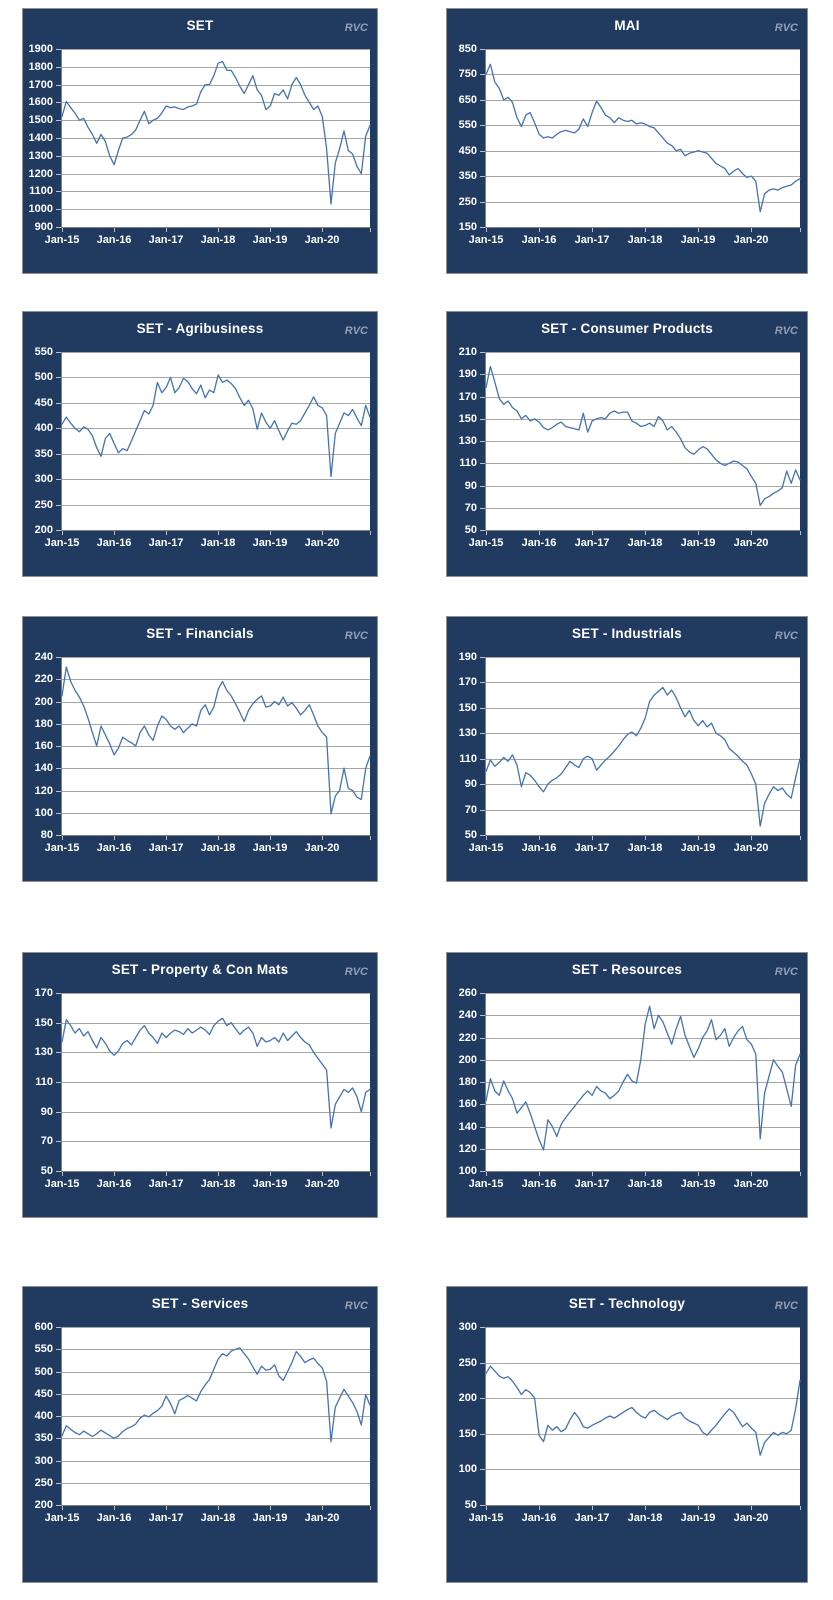  I want to click on y-tick-label: 150, so click(467, 227).